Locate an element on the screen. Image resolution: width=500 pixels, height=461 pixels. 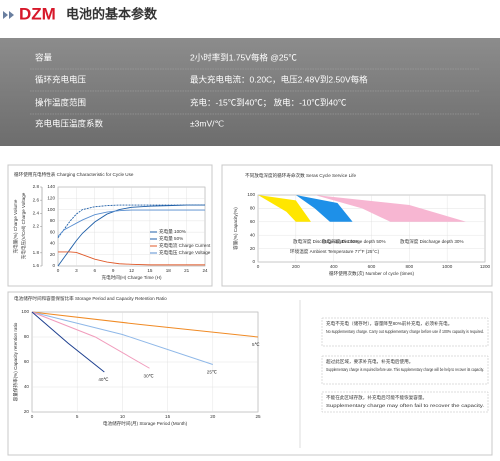
y-axis-label: 充电量(%) Charge Volume is located at coordinates (15, 226).